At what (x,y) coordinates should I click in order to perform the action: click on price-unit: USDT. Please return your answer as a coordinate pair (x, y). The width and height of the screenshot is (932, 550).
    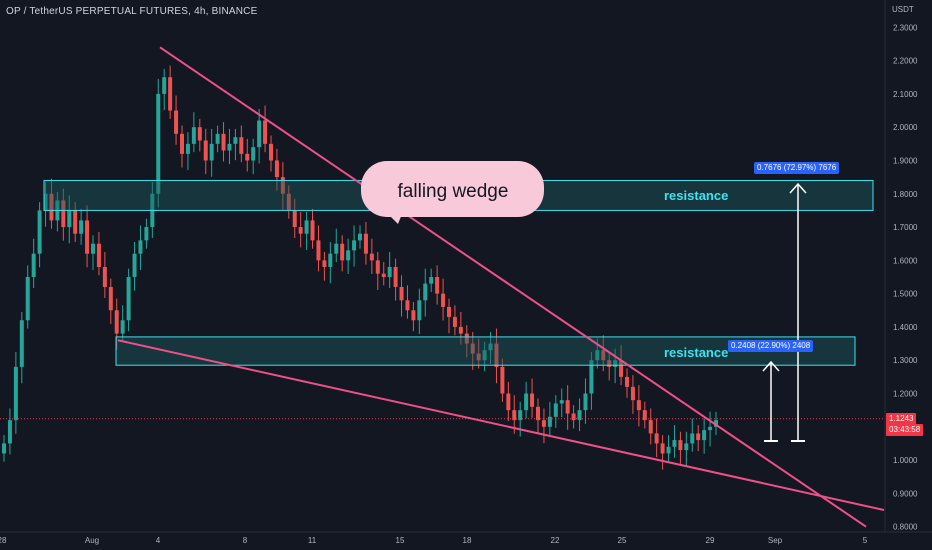
    Looking at the image, I should click on (903, 9).